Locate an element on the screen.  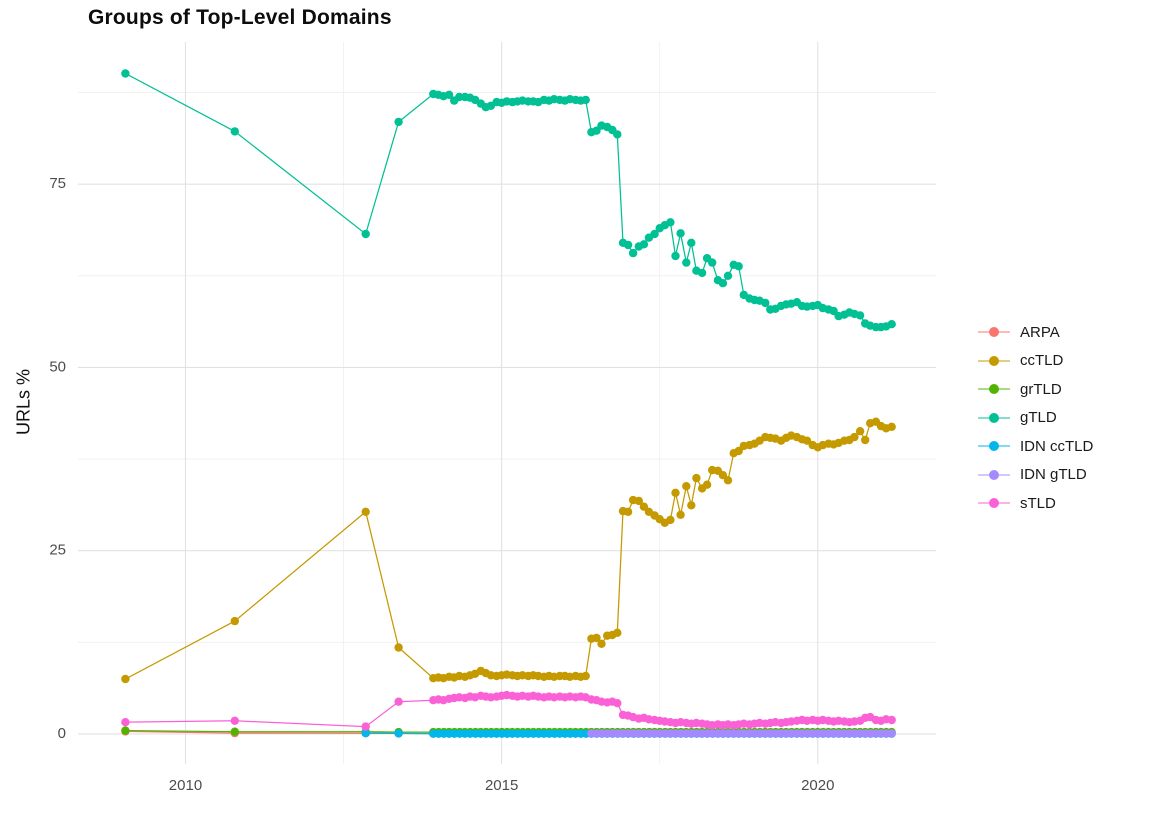
legend-item-label: sTLD is located at coordinates (1038, 503).